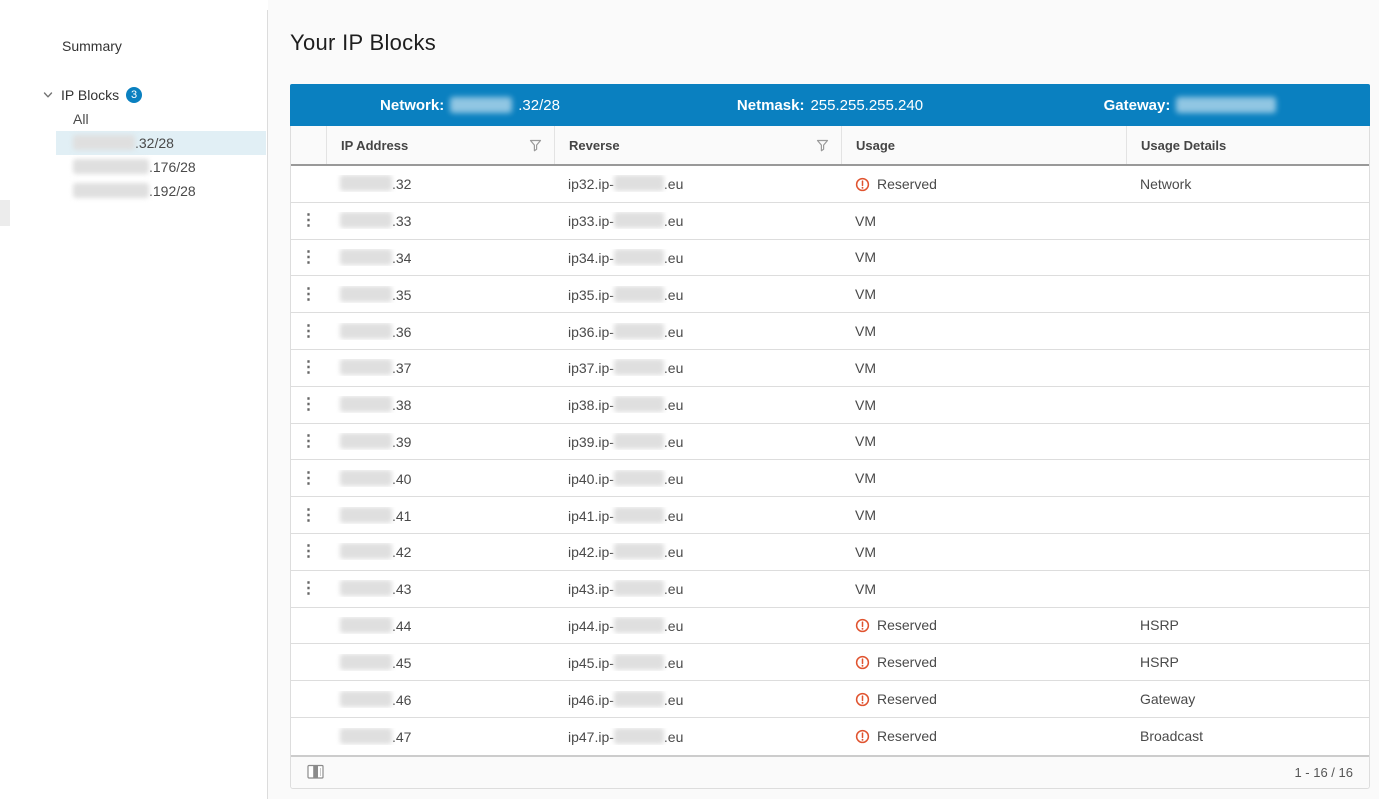 The width and height of the screenshot is (1379, 799). I want to click on table-row: ⋮ .40 ip40.ip- .eu VM, so click(830, 479).